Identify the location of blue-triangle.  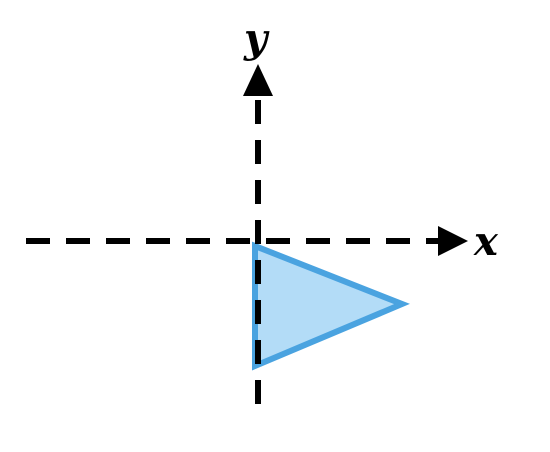
(331, 306).